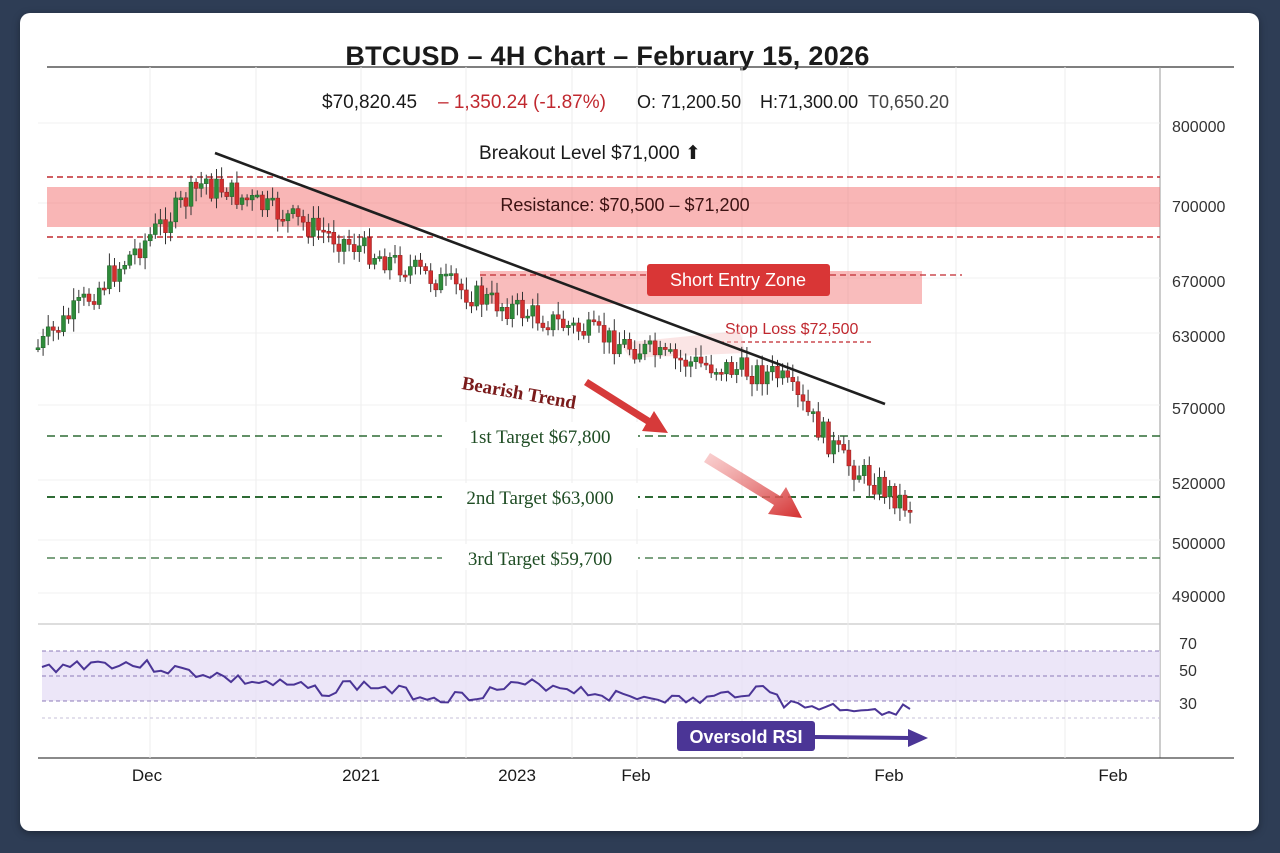 Image resolution: width=1280 pixels, height=853 pixels. I want to click on short-entry-label: Short Entry Zone, so click(738, 280).